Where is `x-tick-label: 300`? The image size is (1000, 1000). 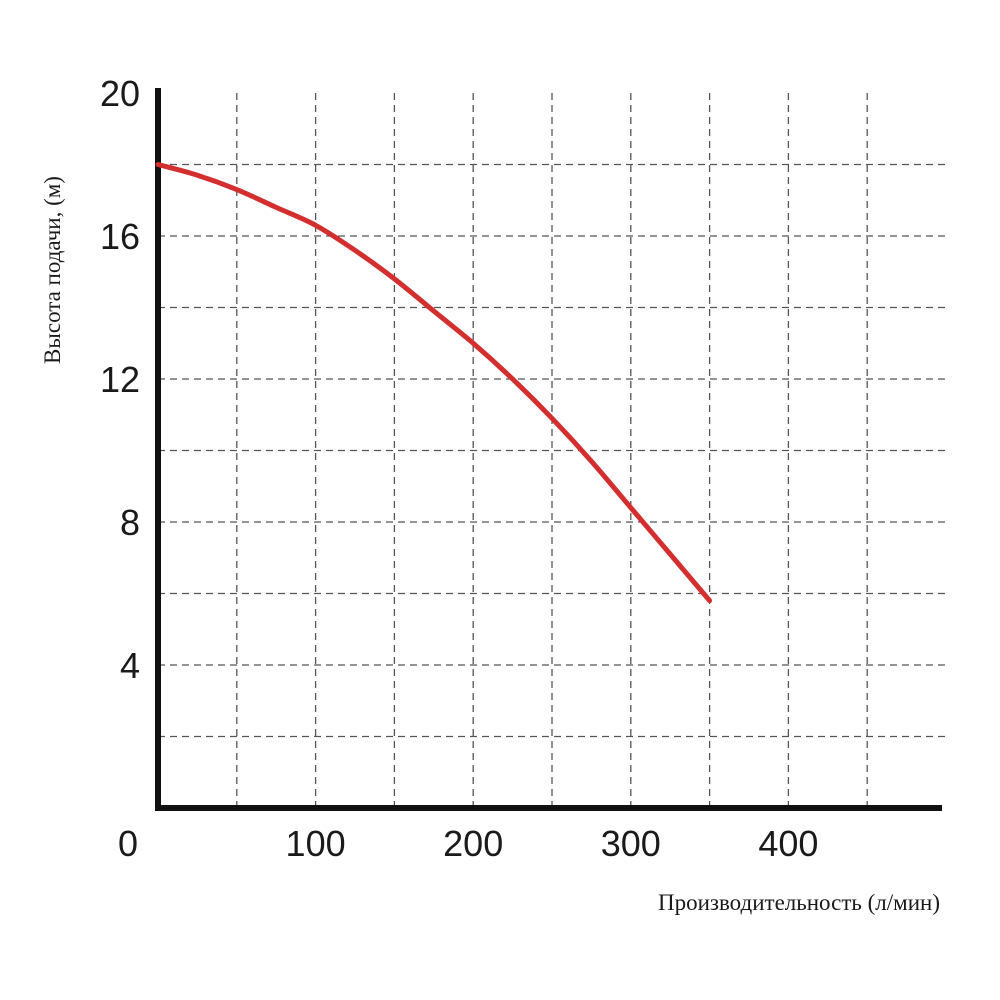
x-tick-label: 300 is located at coordinates (631, 843).